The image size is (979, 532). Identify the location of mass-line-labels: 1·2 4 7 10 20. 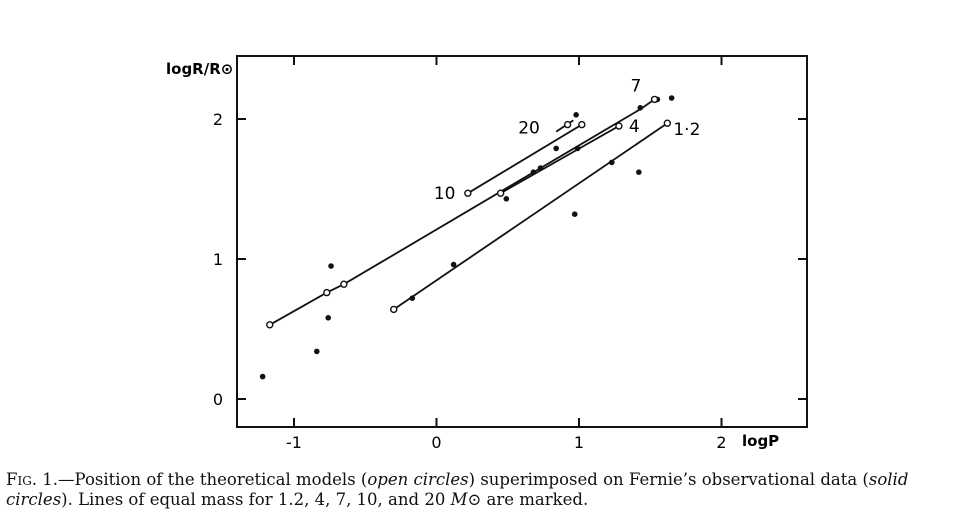
(567, 140).